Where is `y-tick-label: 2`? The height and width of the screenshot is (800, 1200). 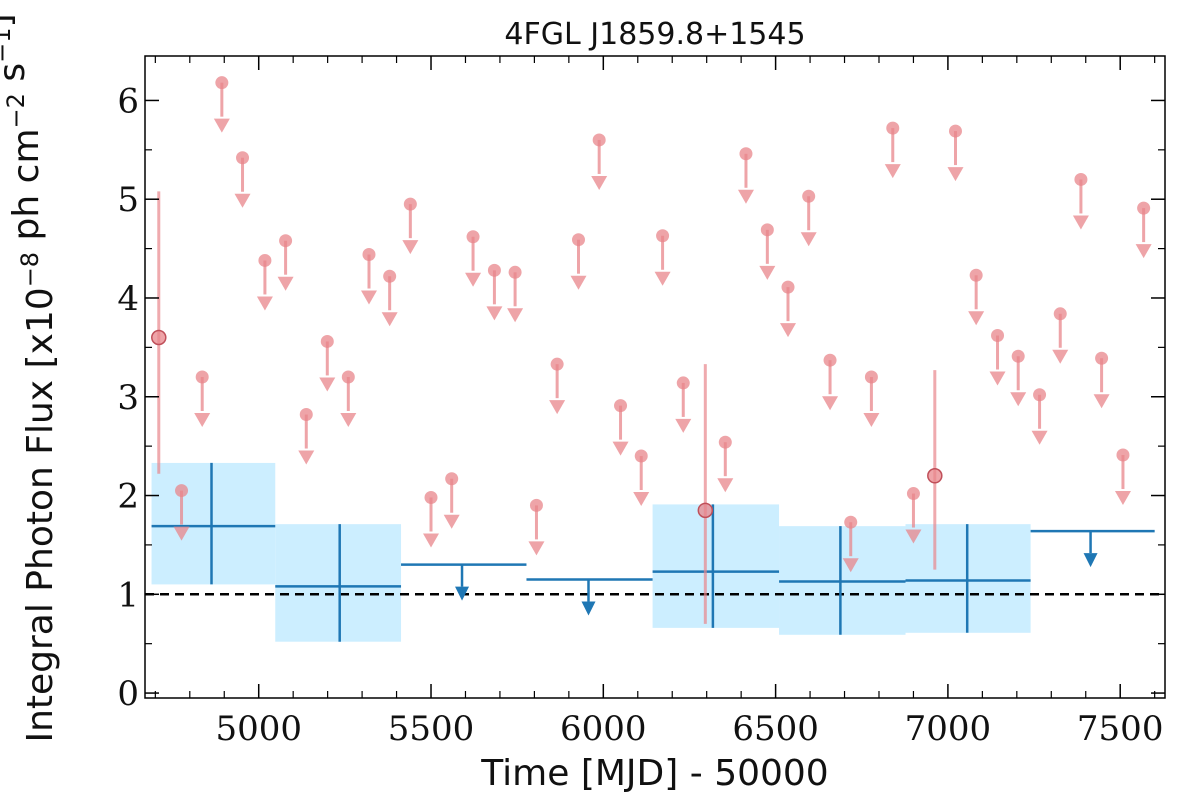
y-tick-label: 2 is located at coordinates (128, 497).